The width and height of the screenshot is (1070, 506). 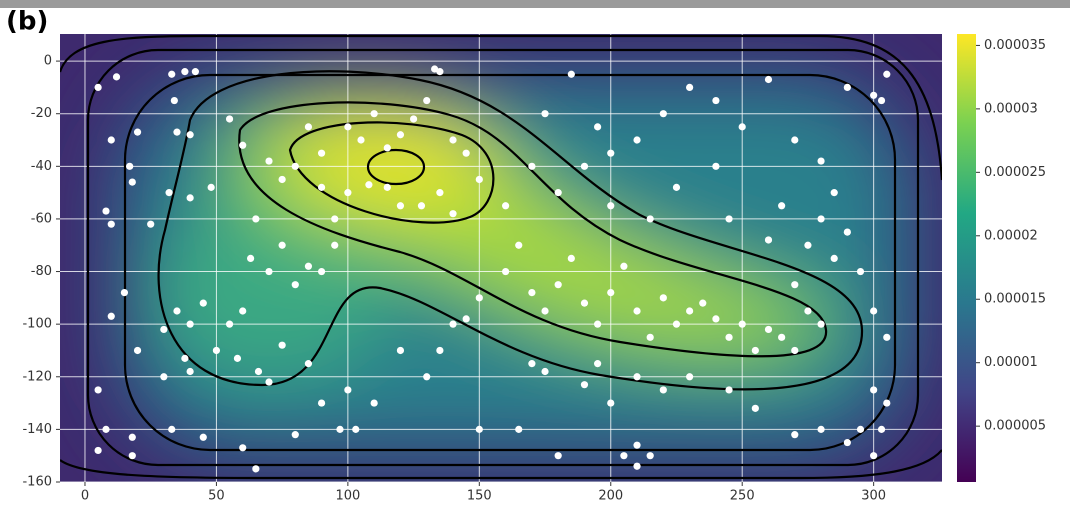 I want to click on image-strip, so click(x=535, y=4).